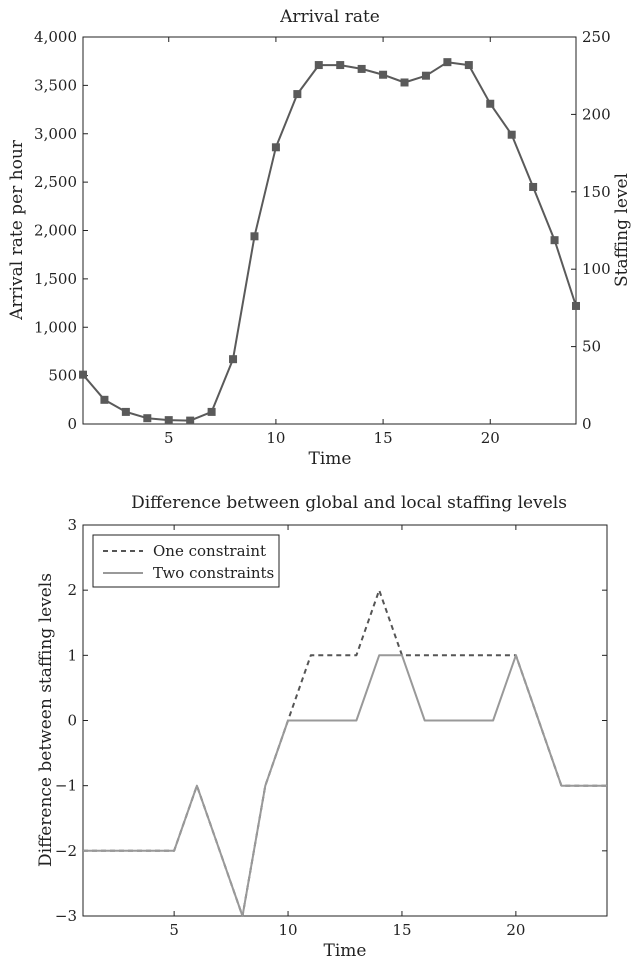 The image size is (631, 962). Describe the element at coordinates (55, 182) in the screenshot. I see `y-tick-label: 2,500` at that location.